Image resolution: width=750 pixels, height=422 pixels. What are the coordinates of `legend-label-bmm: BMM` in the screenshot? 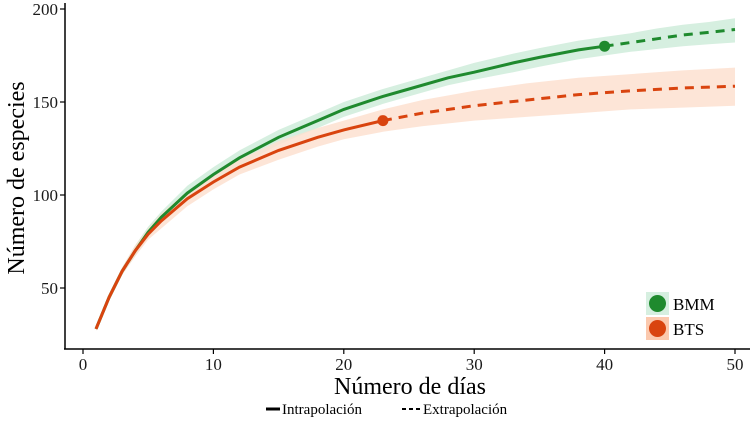 It's located at (694, 304).